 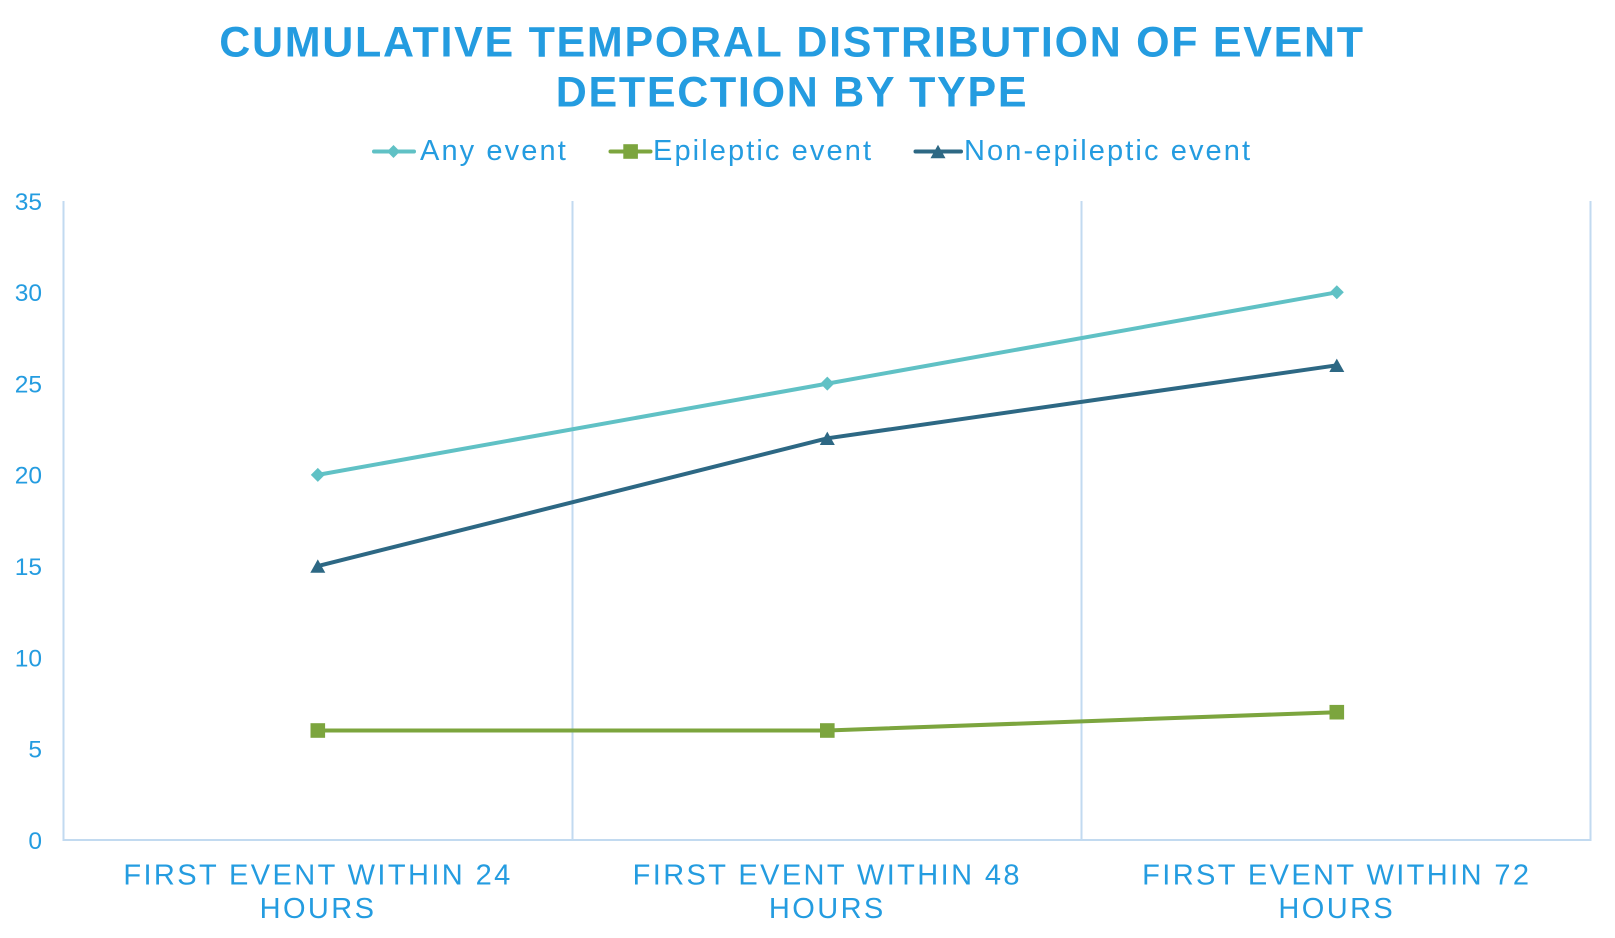 I want to click on svg-text: DETECTION BY TYPE, so click(x=792, y=93).